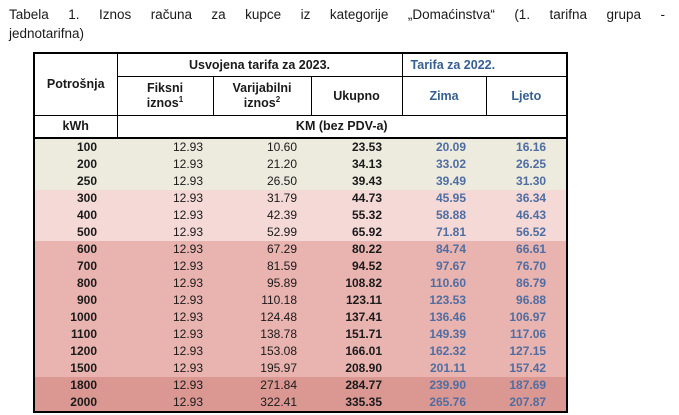  Describe the element at coordinates (83, 334) in the screenshot. I see `cell-consumption: 1100` at that location.